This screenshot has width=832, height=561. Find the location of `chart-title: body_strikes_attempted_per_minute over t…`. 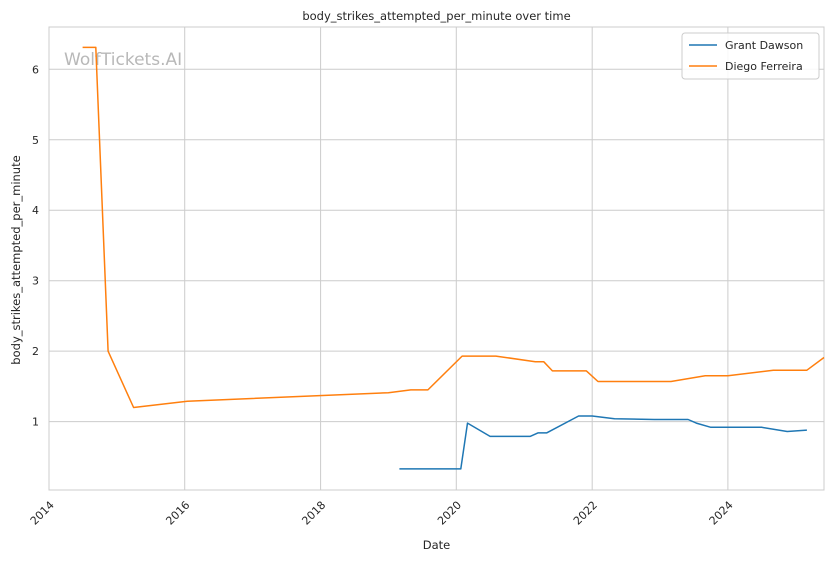

chart-title: body_strikes_attempted_per_minute over t… is located at coordinates (436, 16).